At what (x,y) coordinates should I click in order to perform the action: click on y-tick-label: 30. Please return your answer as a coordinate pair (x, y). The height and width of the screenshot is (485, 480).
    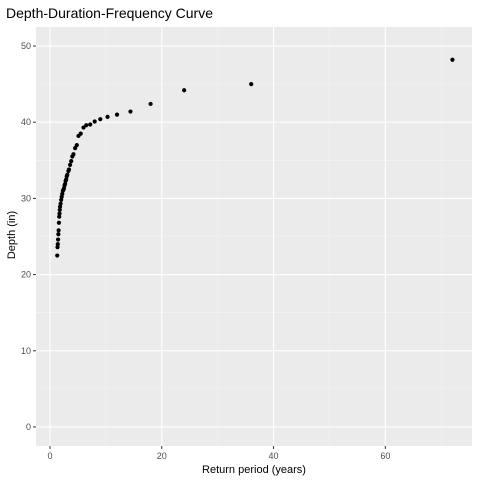
    Looking at the image, I should click on (26, 198).